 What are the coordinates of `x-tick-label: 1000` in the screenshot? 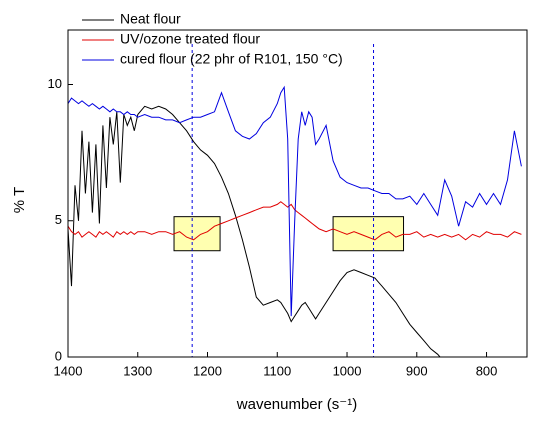 It's located at (347, 370).